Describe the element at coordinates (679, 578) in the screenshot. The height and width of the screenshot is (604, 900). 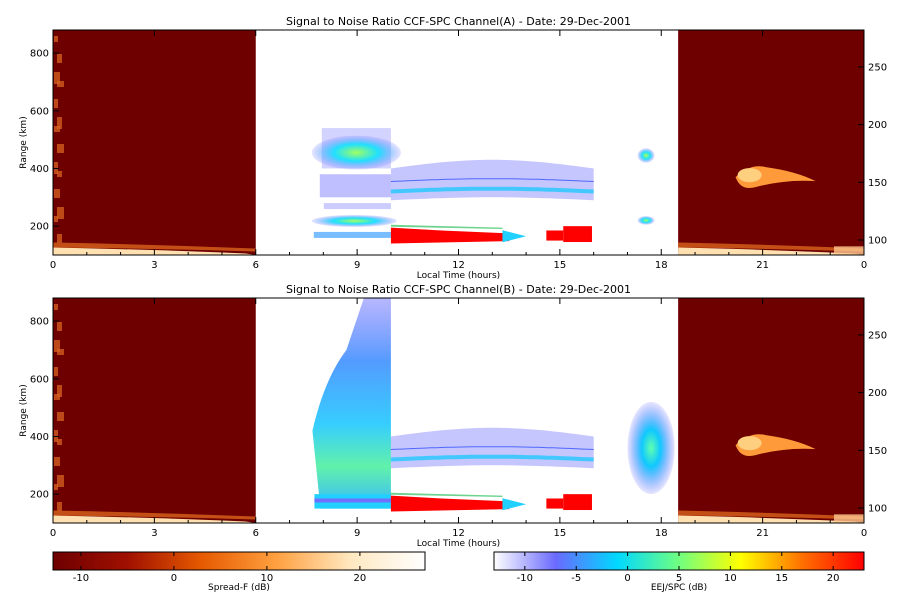
I see `colorbar-tick-label: 5` at that location.